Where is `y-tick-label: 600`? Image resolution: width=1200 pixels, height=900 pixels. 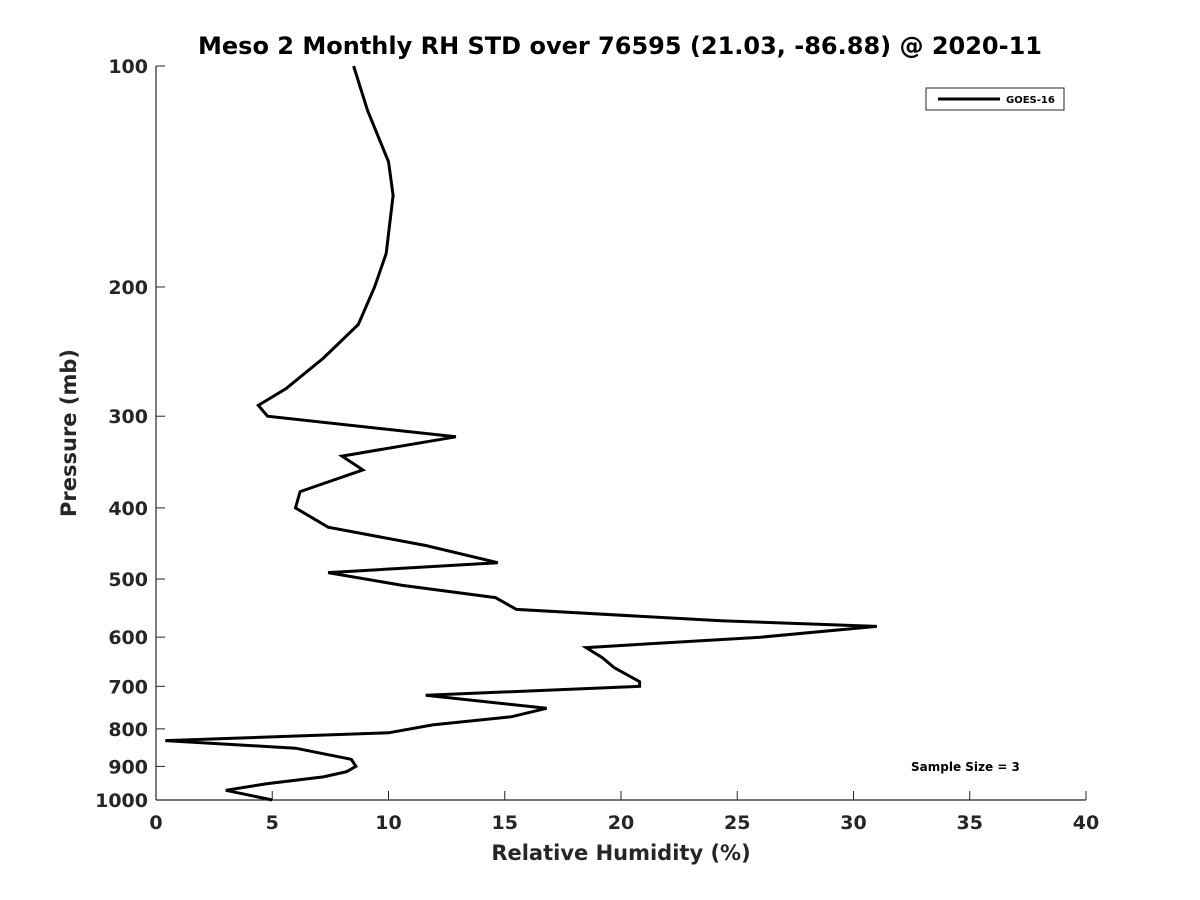 y-tick-label: 600 is located at coordinates (128, 638).